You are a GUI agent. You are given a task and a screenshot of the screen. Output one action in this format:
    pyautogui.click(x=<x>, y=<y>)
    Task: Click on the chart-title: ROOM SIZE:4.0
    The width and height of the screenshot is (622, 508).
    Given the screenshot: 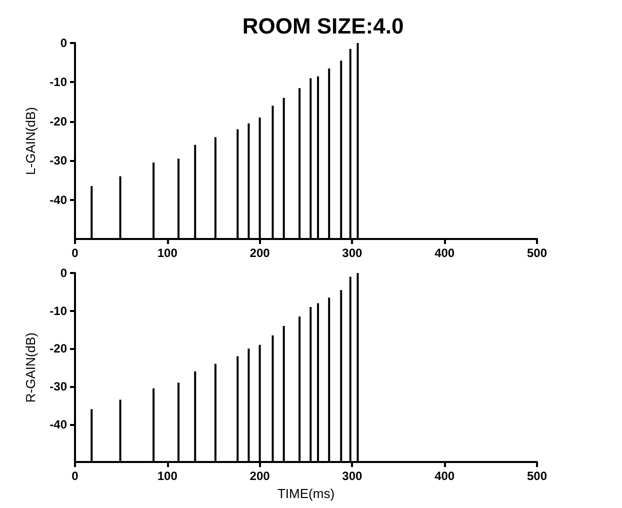 What is the action you would take?
    pyautogui.click(x=323, y=26)
    